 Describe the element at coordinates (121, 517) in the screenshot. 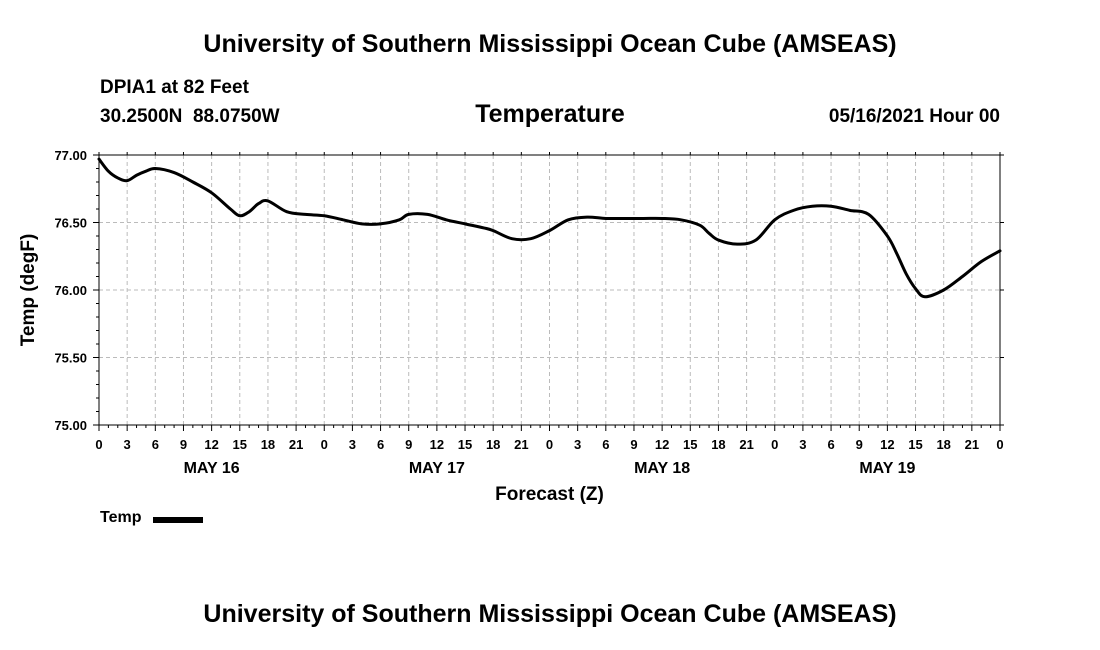

I see `legend-label-temp: Temp` at that location.